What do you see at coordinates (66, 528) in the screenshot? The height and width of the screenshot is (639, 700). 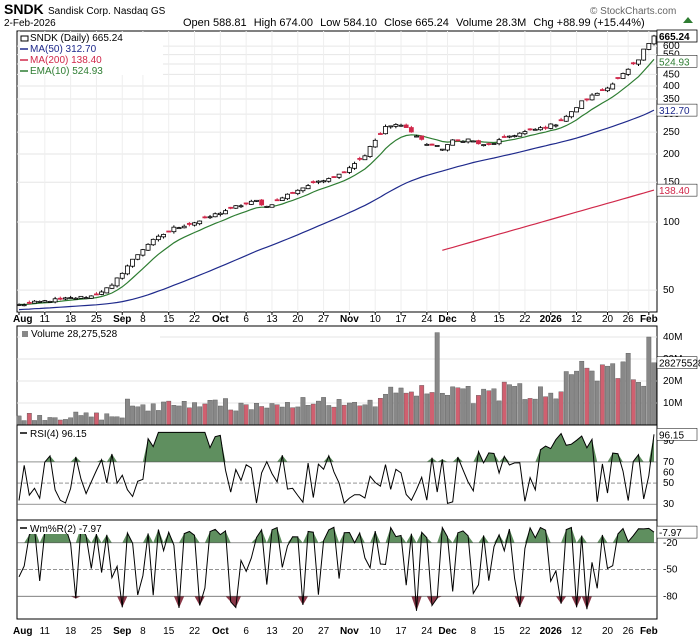 I see `wr-legend: Wm%R(2) -7.97` at bounding box center [66, 528].